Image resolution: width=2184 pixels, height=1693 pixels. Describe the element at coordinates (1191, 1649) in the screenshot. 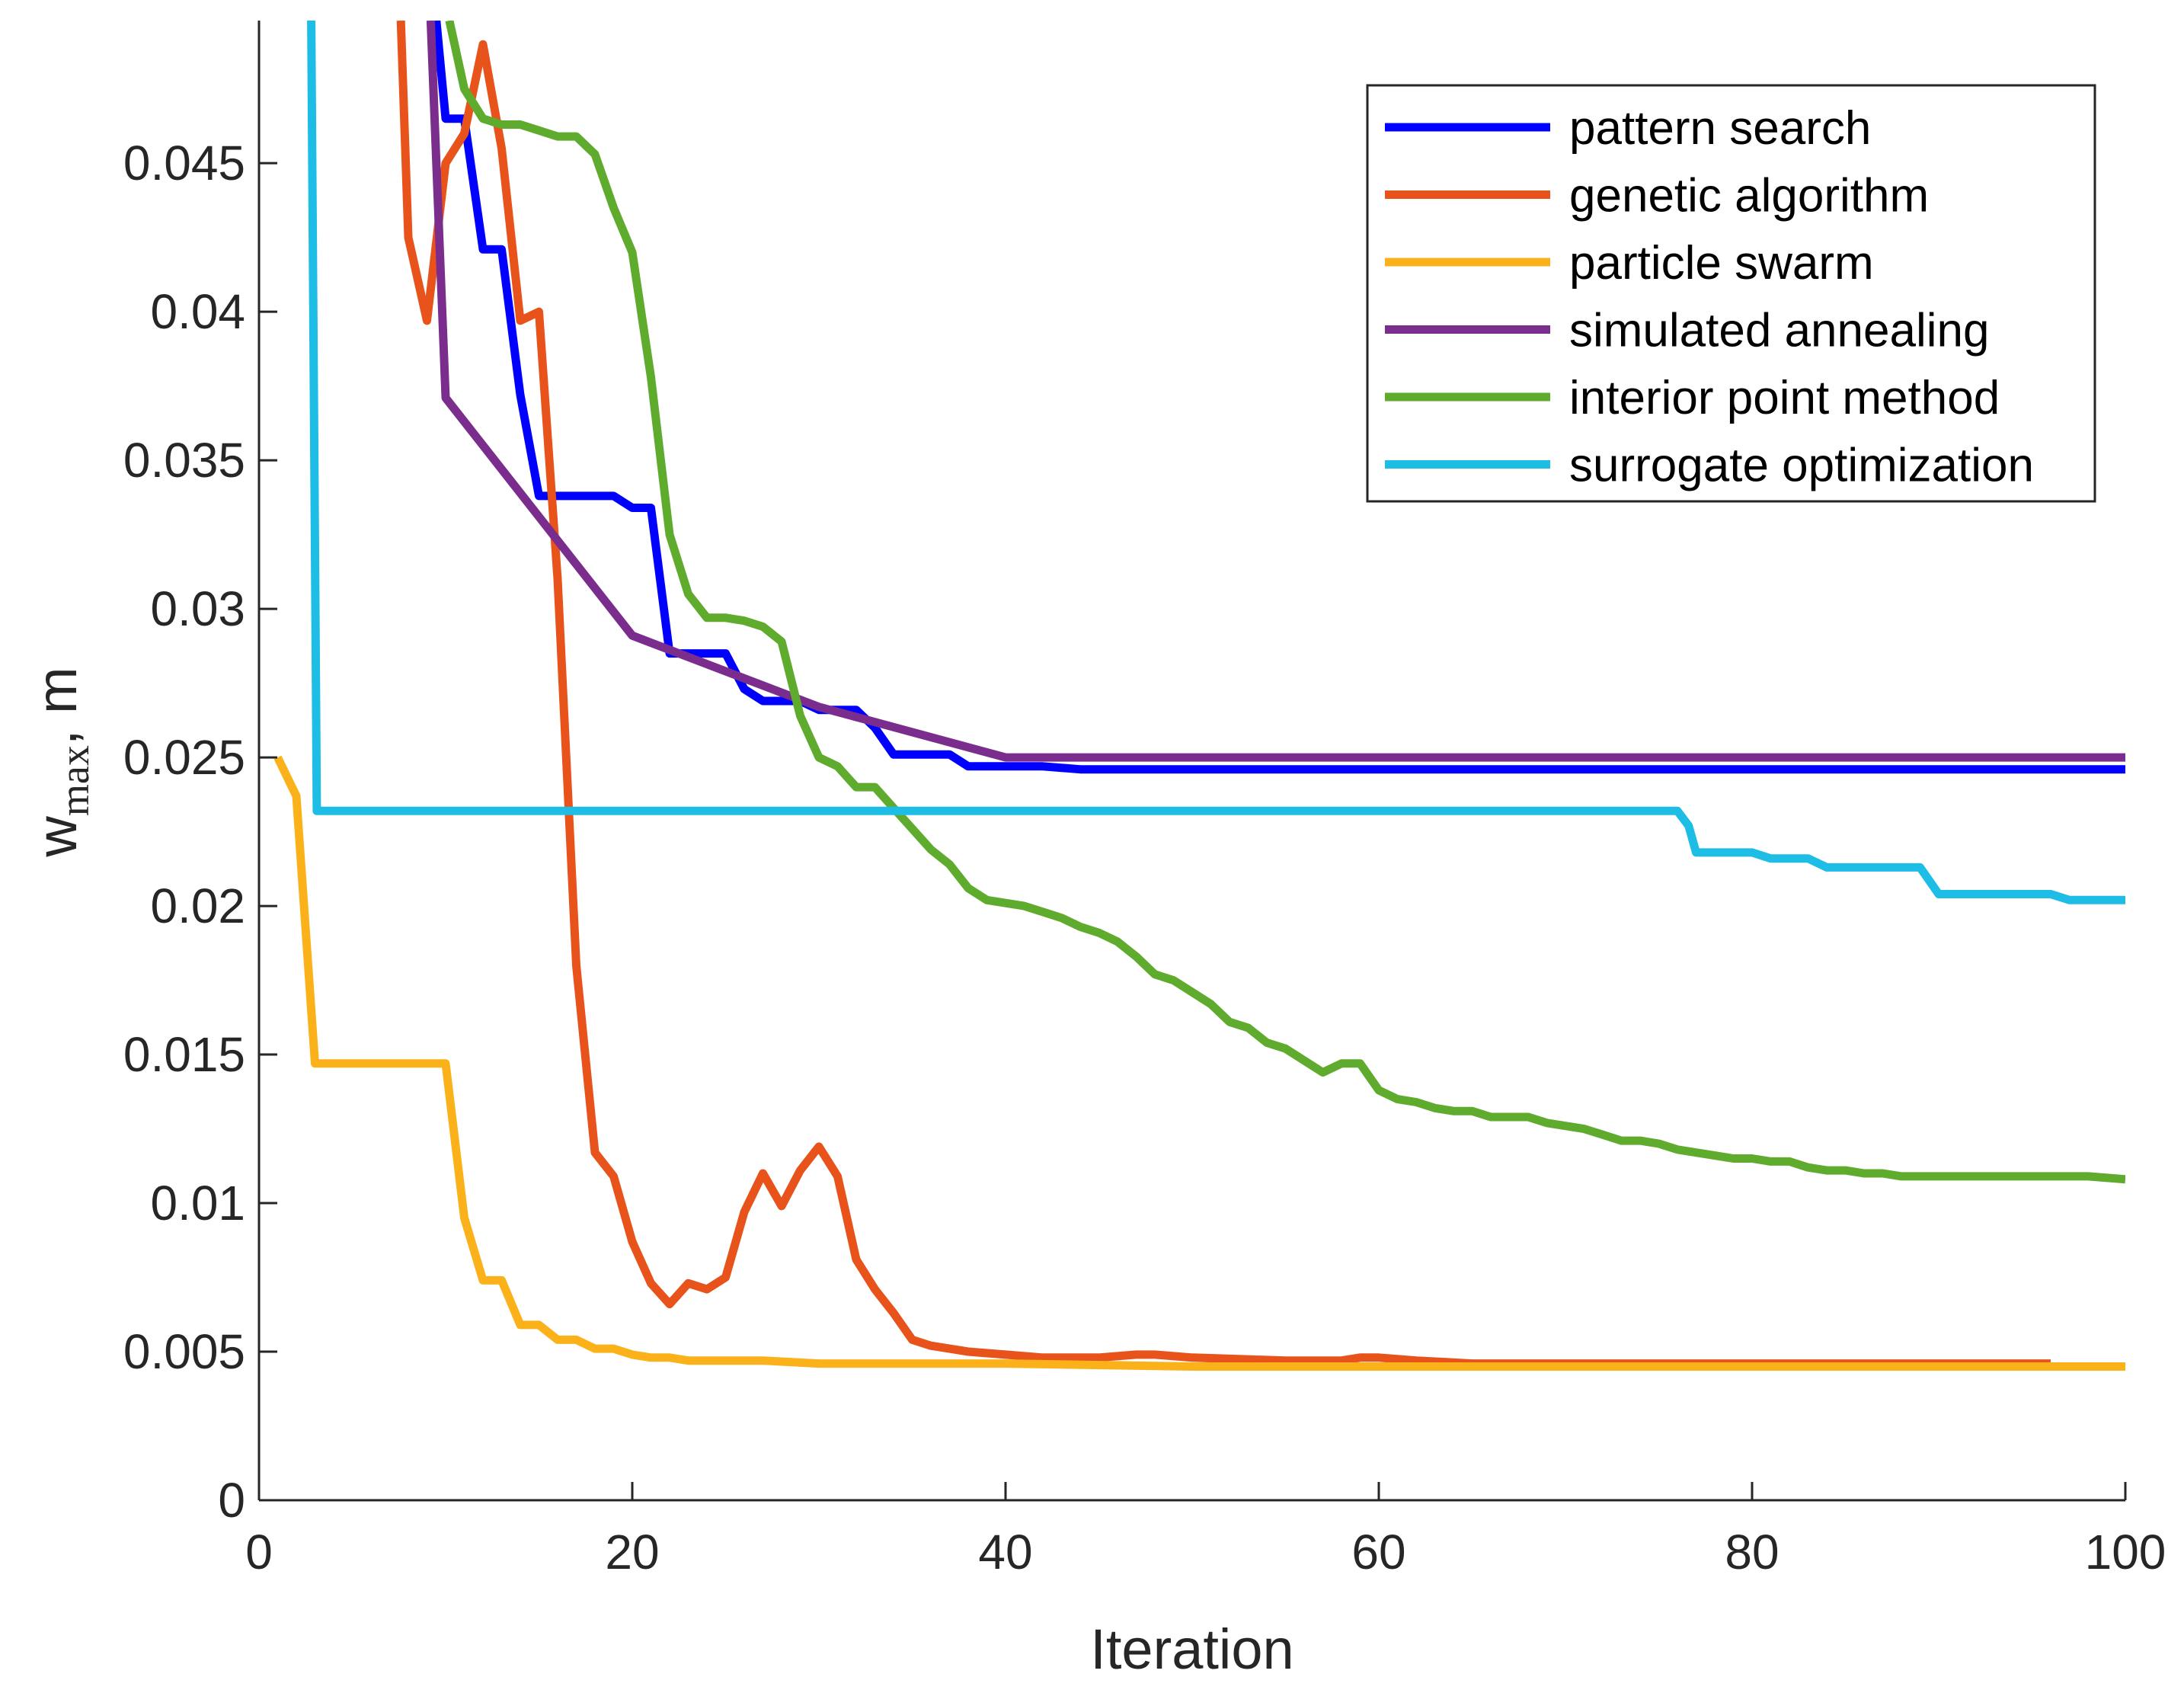

I see `x-axis-title: Iteration` at that location.